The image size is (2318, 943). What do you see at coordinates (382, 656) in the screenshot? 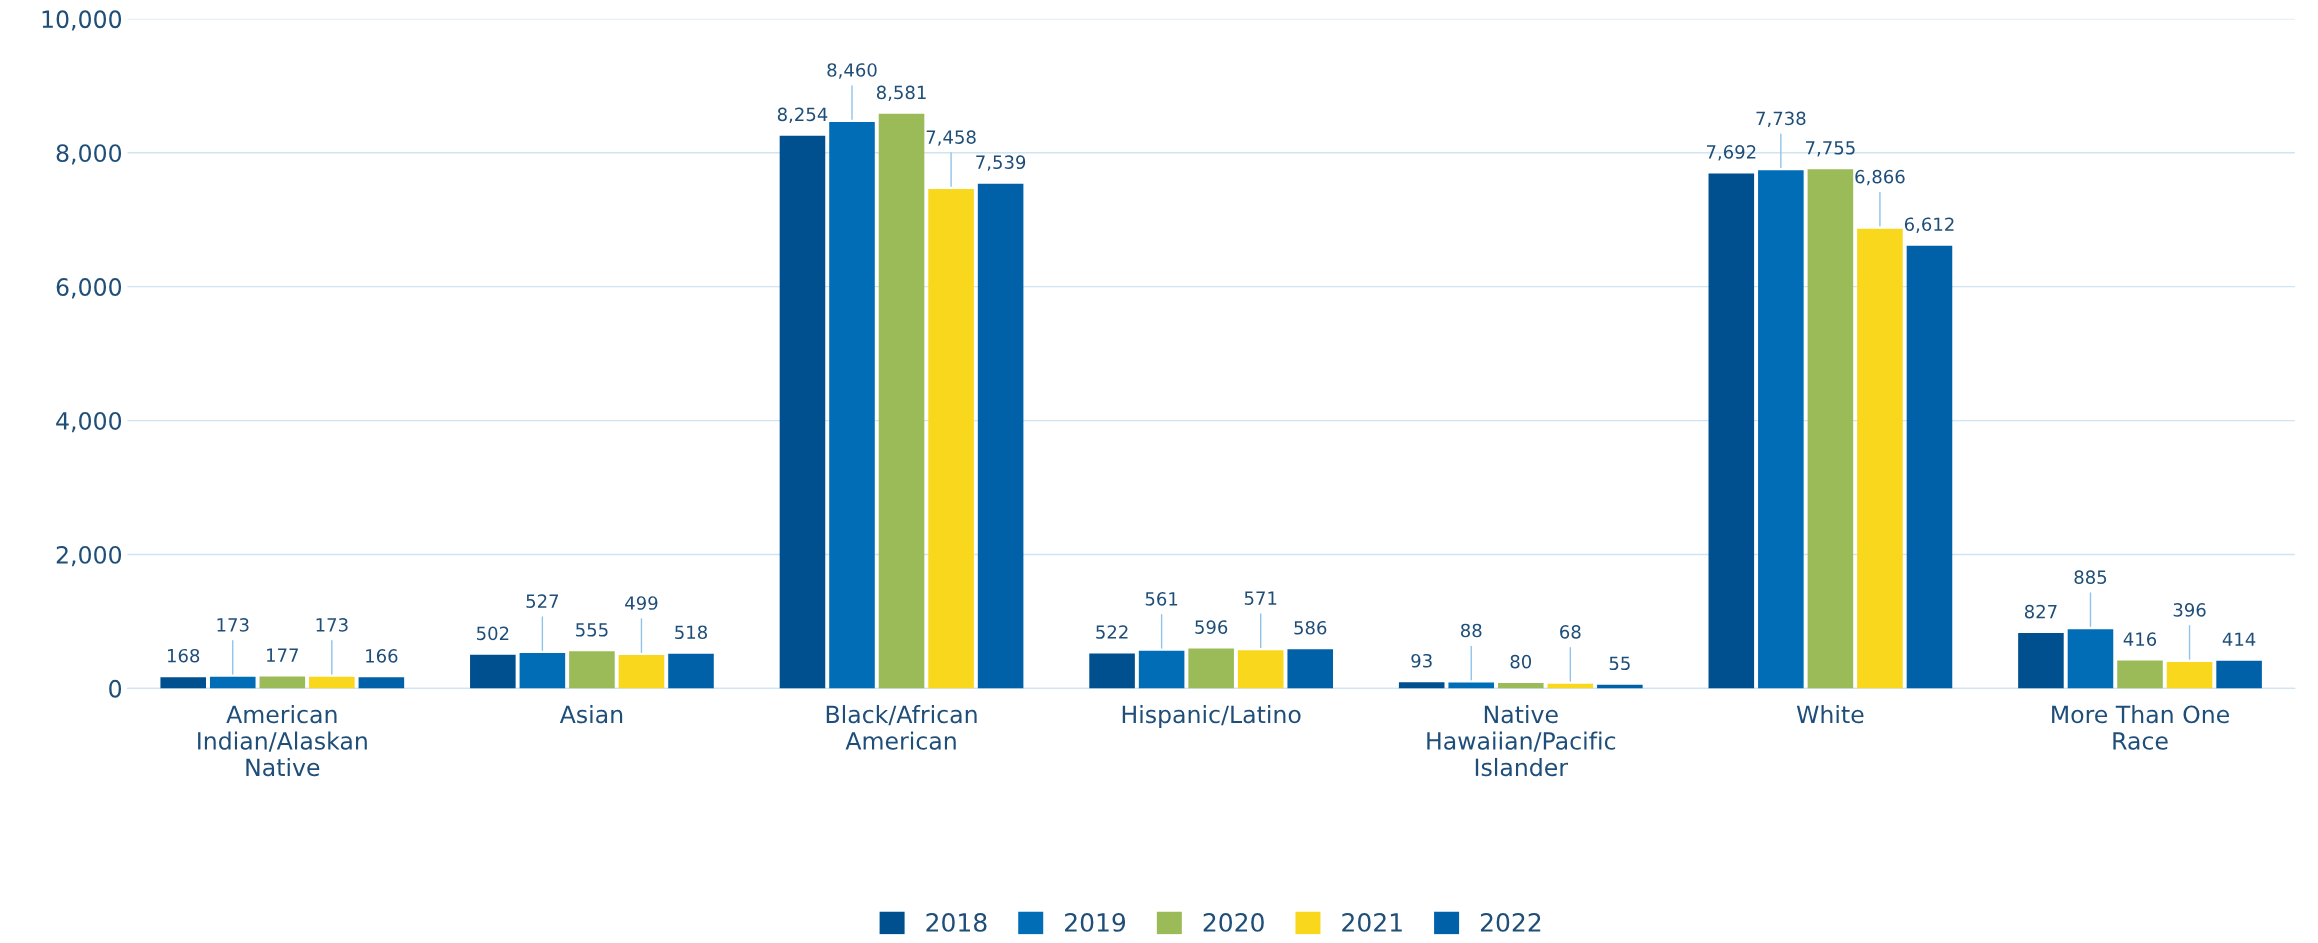
I see `data-label: 166` at bounding box center [382, 656].